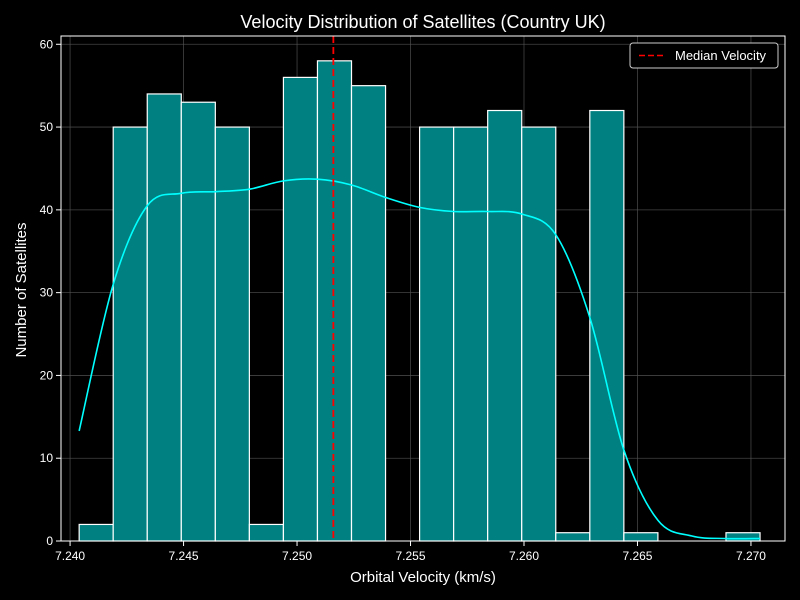 The image size is (800, 600). I want to click on y-tick-label: 50, so click(47, 127).